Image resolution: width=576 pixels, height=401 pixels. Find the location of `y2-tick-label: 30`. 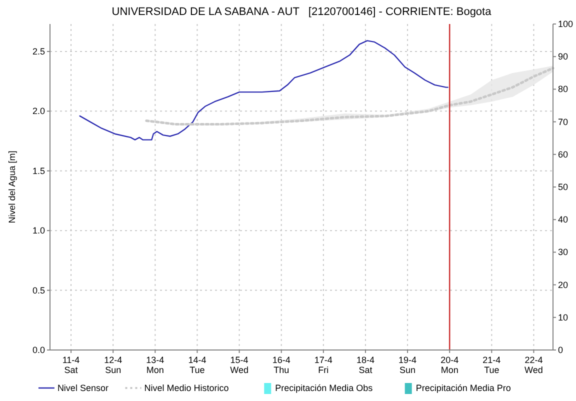

y2-tick-label: 30 is located at coordinates (563, 252).